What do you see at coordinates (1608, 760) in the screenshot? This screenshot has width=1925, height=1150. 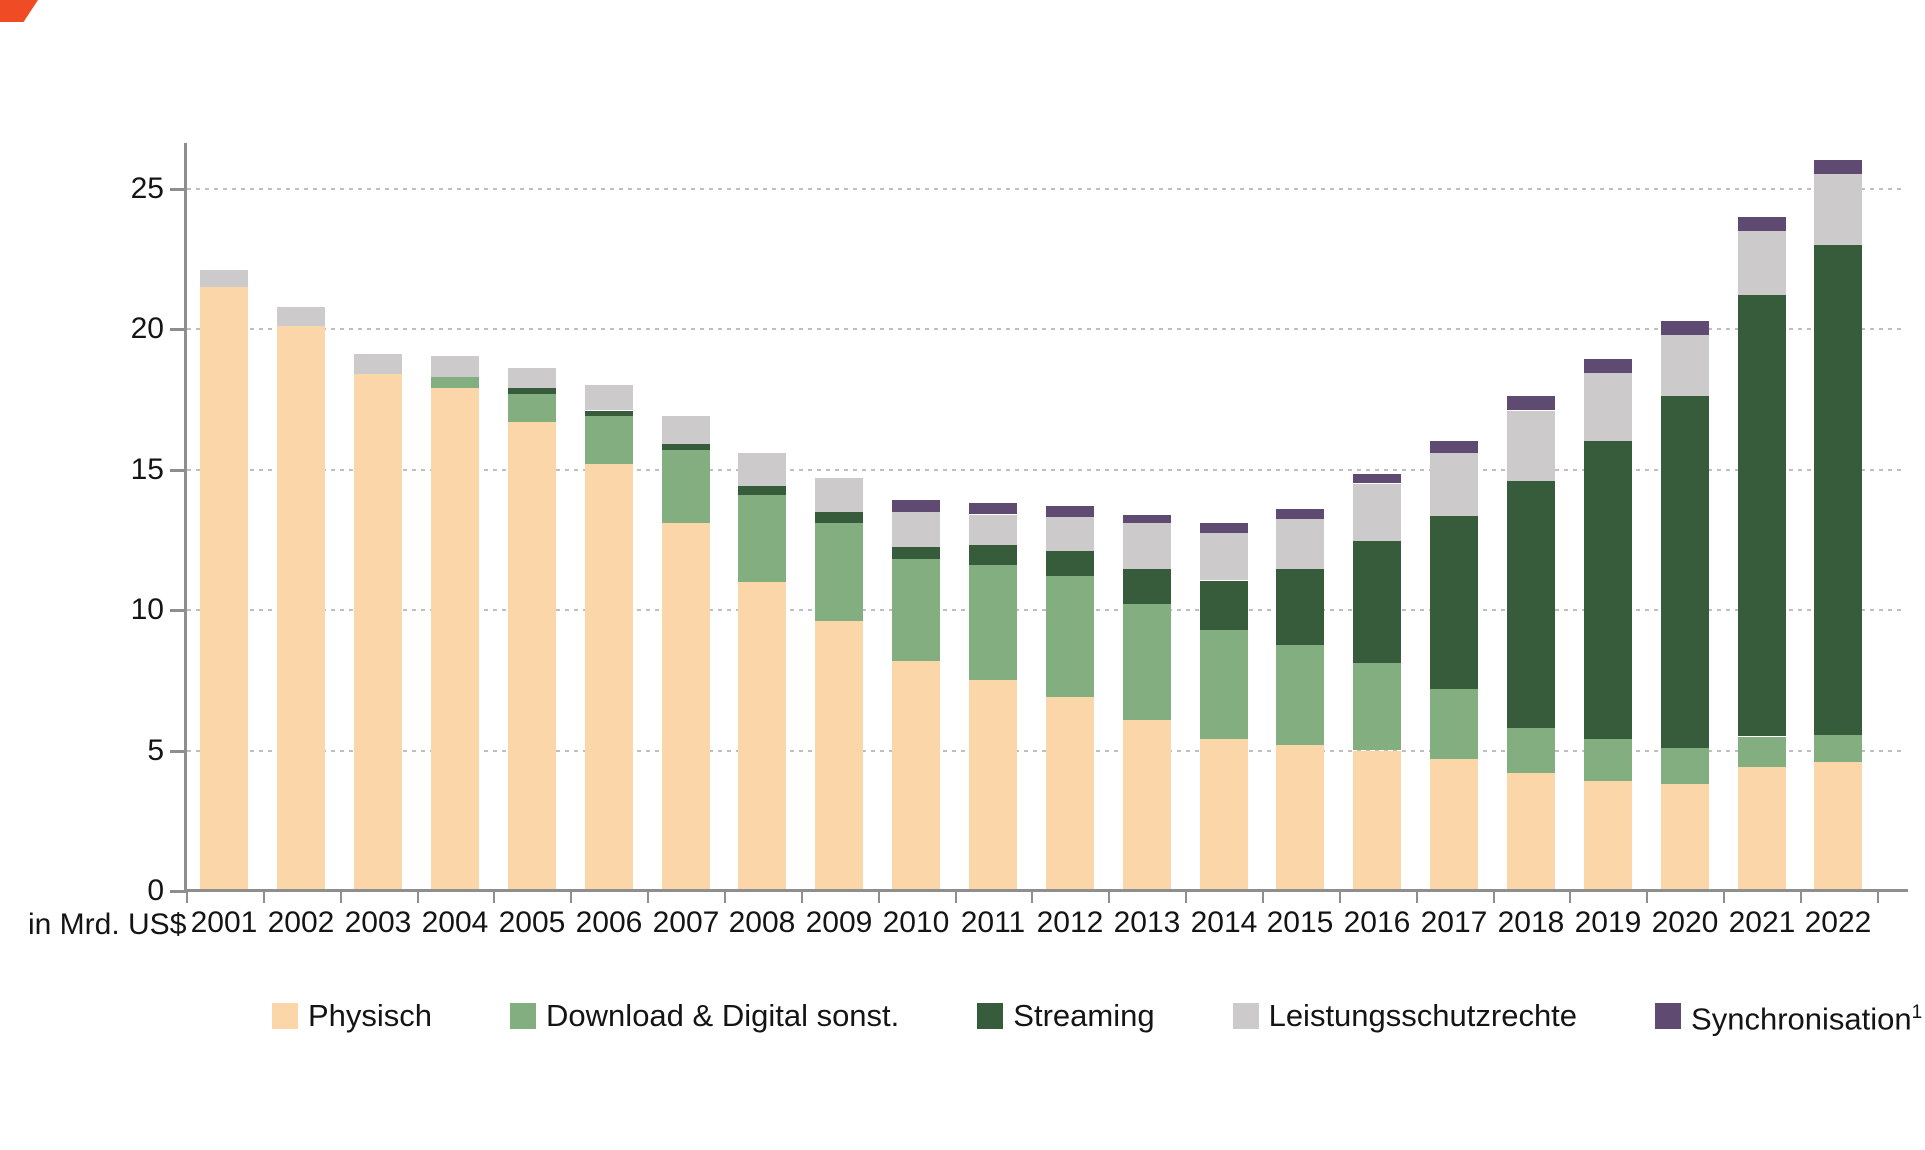 I see `bar-segment-2019-download-digital-sonst-` at bounding box center [1608, 760].